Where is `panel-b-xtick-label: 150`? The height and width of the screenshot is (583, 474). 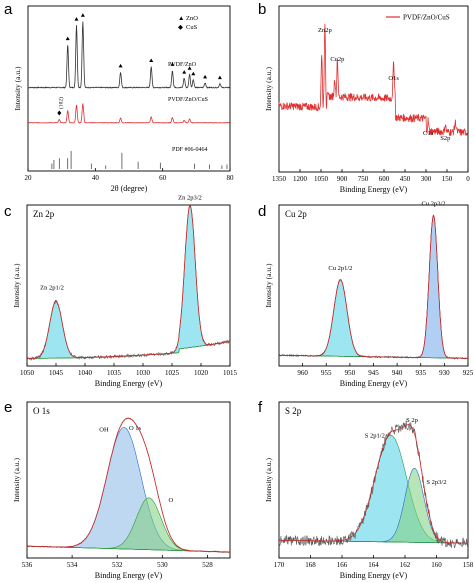
panel-b-xtick-label: 150 is located at coordinates (447, 179).